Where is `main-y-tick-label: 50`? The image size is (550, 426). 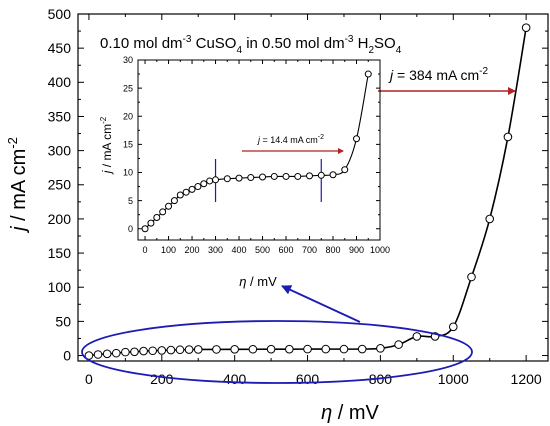
main-y-tick-label: 50 is located at coordinates (63, 321).